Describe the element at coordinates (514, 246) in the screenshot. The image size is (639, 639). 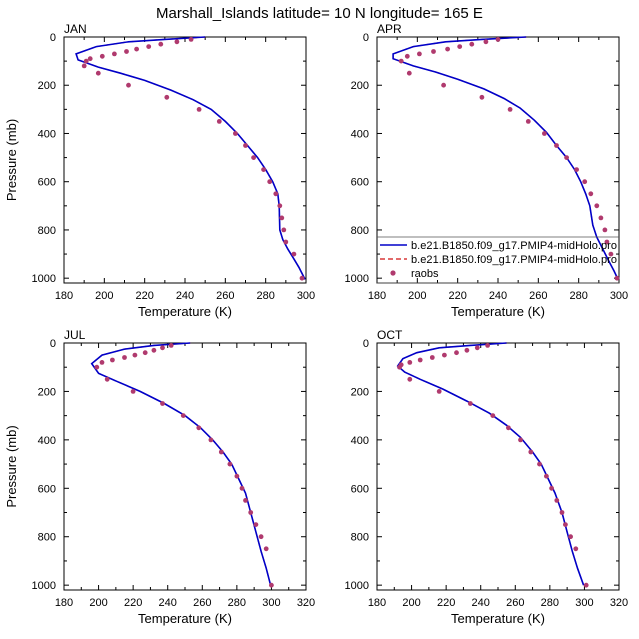
I see `legend-label: b.e21.B1850.f09_g17.PMIP4-midHolo.pro` at that location.